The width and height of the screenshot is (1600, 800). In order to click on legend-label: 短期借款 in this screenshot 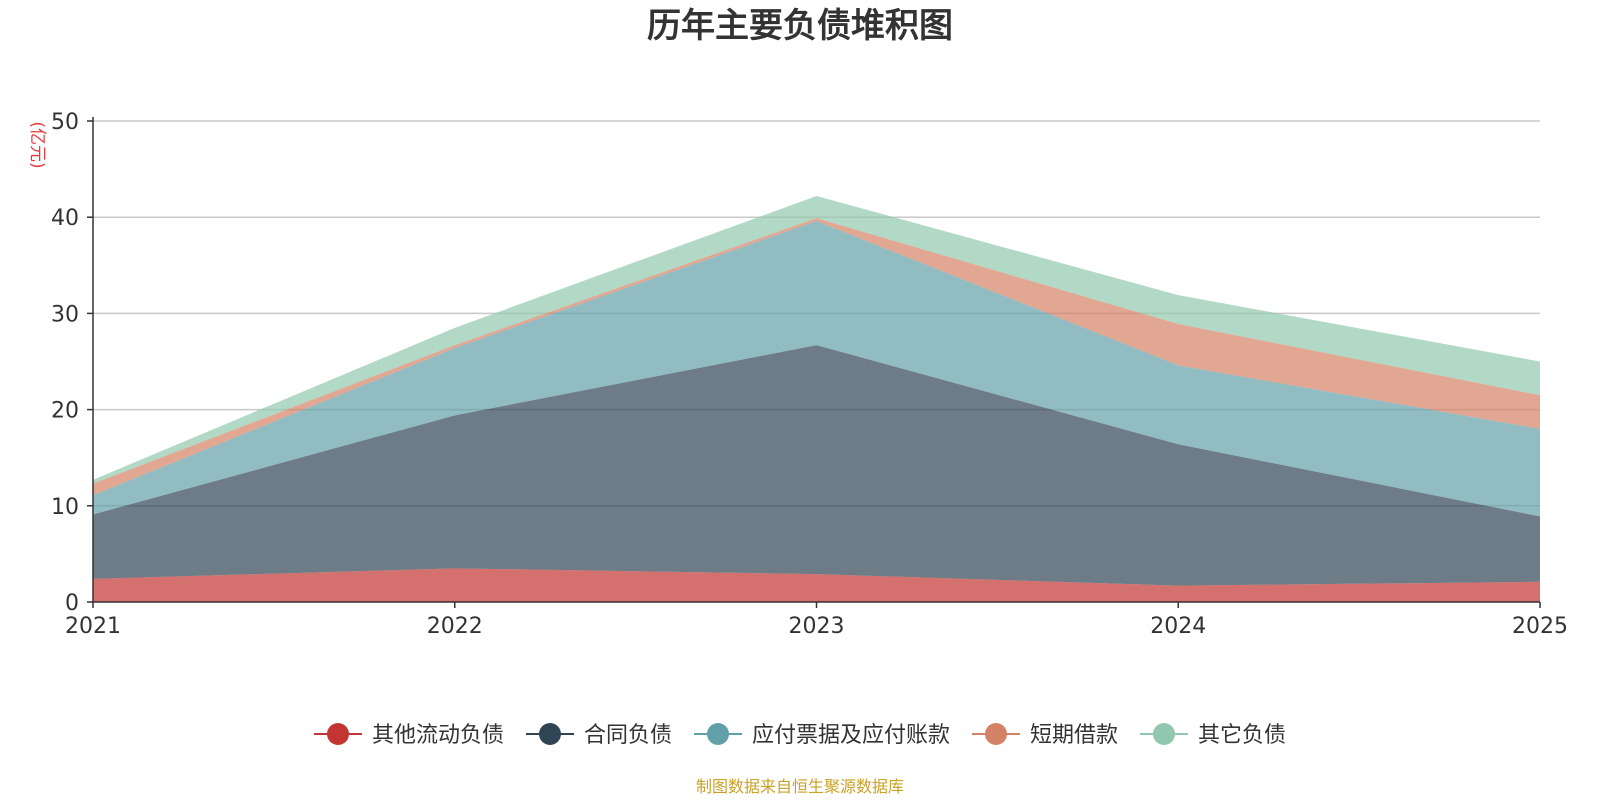, I will do `click(1074, 735)`.